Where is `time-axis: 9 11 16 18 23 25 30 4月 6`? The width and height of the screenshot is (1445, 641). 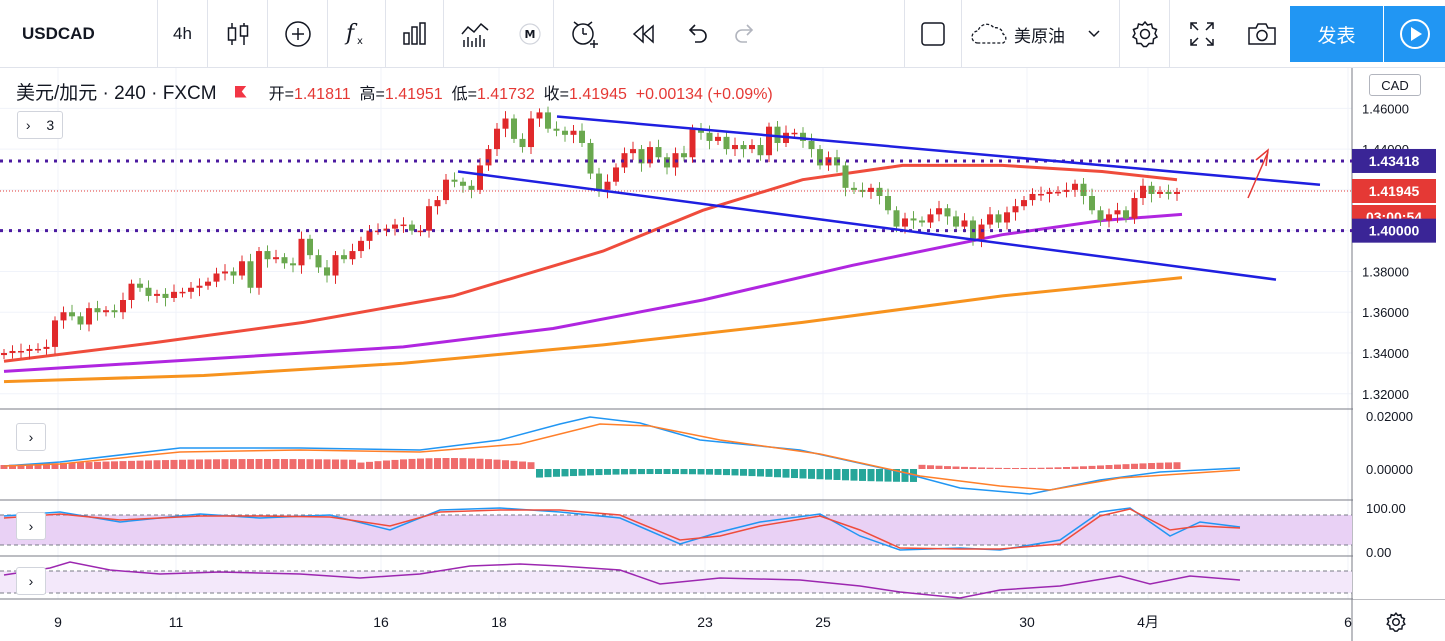
time-axis: 9 11 16 18 23 25 30 4月 6 is located at coordinates (703, 622).